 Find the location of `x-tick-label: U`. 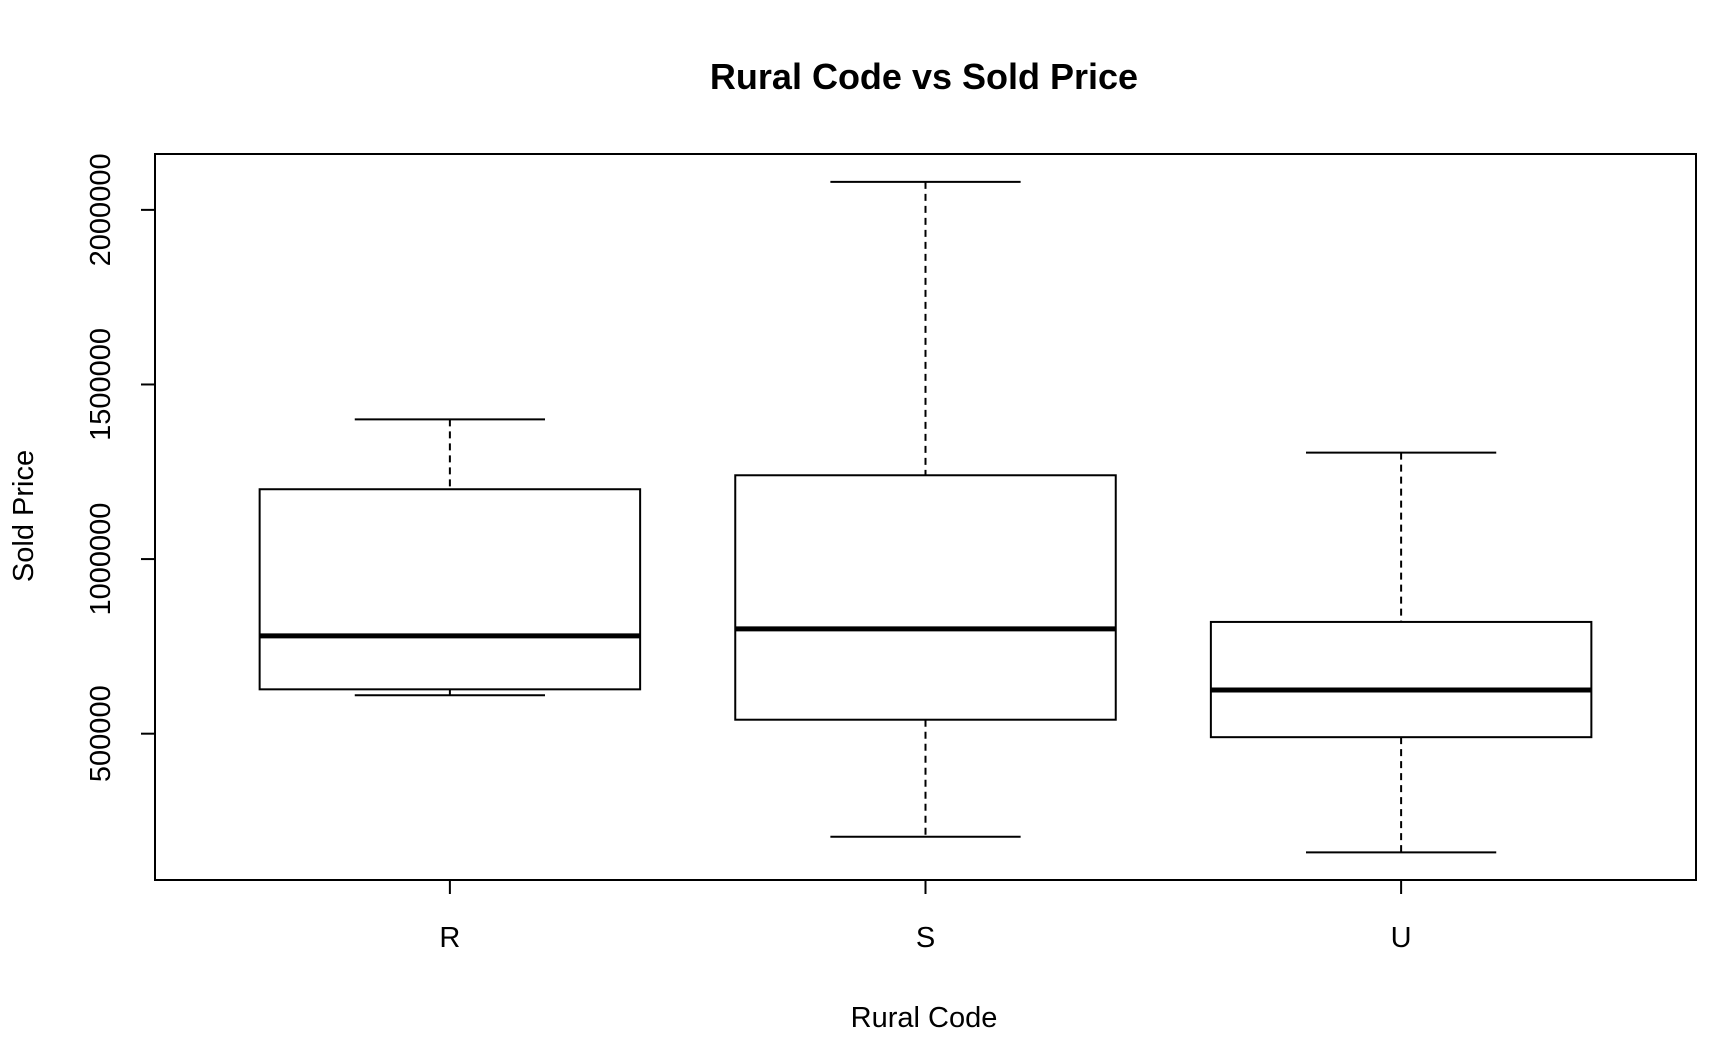

x-tick-label: U is located at coordinates (1401, 938).